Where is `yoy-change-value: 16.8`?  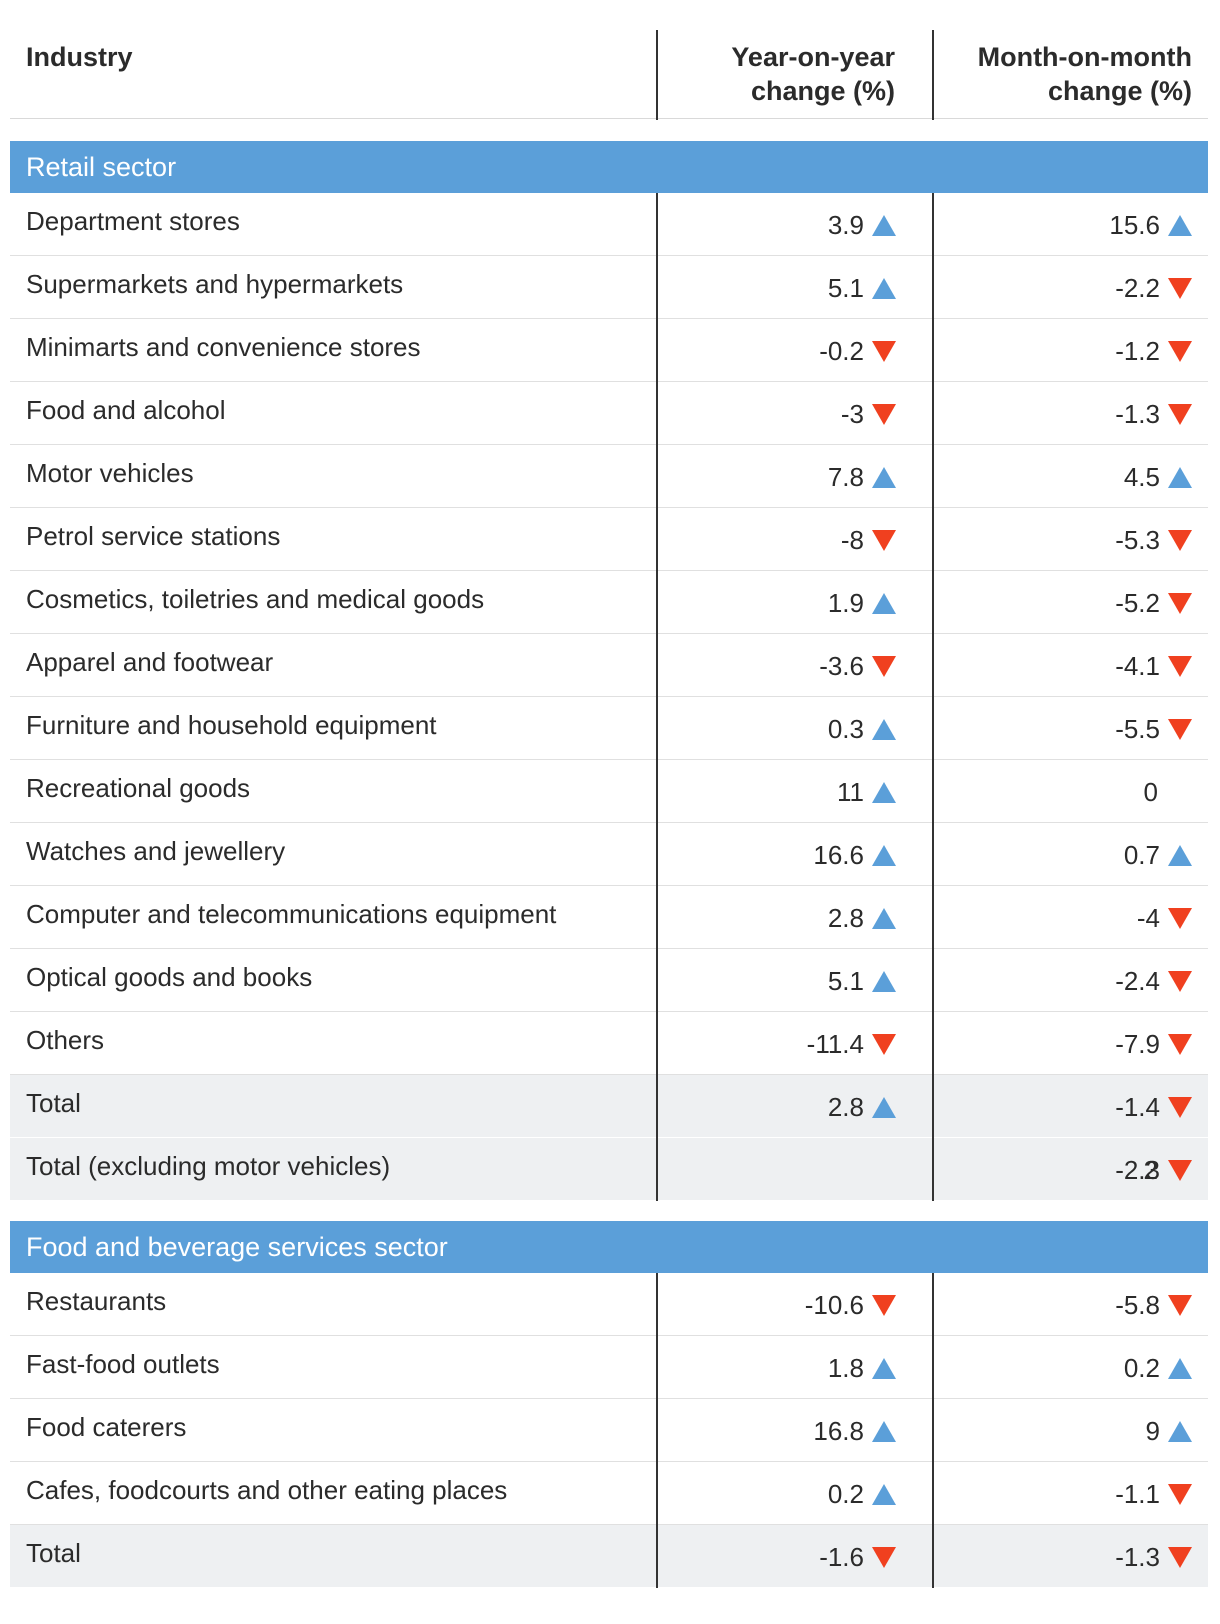
yoy-change-value: 16.8 is located at coordinates (838, 1431).